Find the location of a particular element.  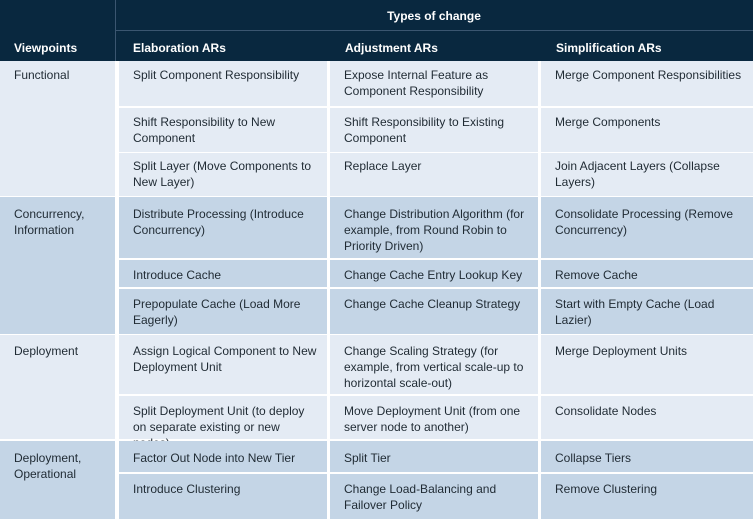

table-cell: Merge Deployment Units is located at coordinates (647, 364).